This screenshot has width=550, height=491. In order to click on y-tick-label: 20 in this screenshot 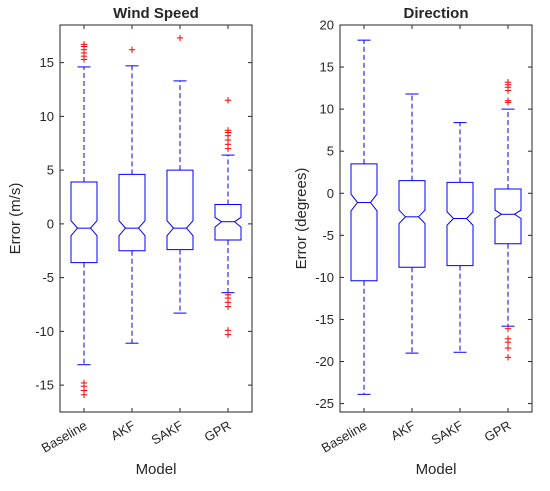, I will do `click(327, 25)`.